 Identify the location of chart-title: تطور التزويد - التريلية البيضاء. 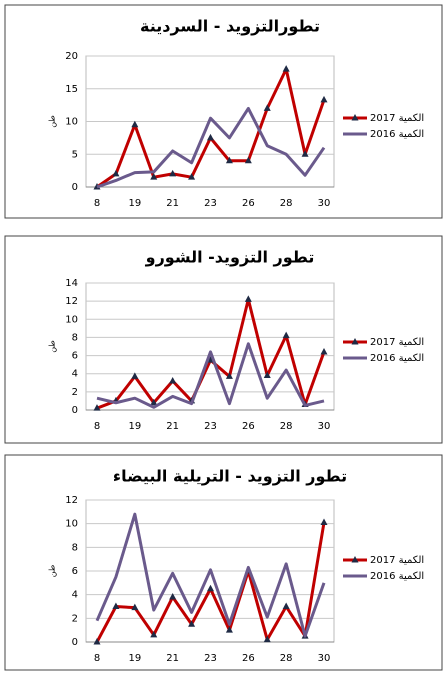
(230, 476).